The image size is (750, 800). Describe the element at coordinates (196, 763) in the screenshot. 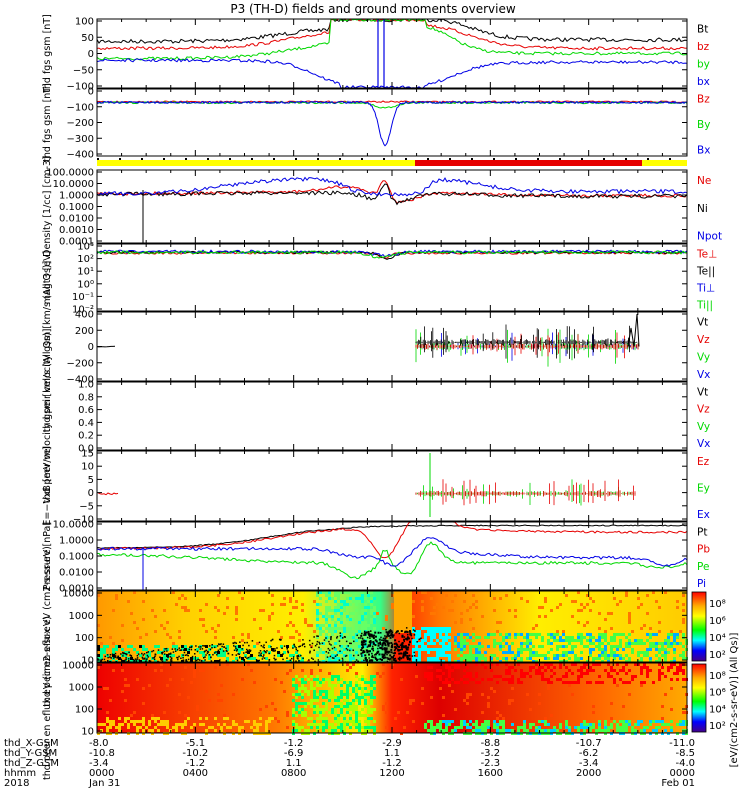

I see `footer-value: -1.2` at that location.